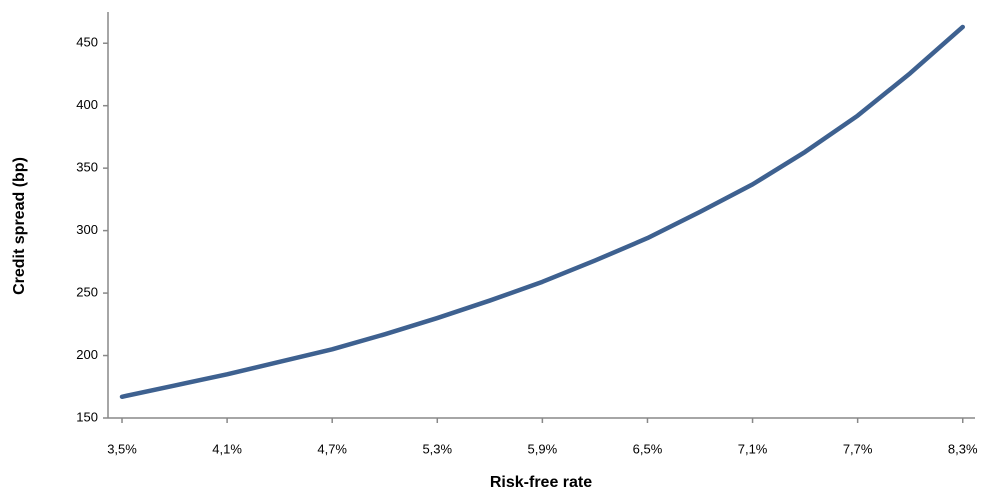 Image resolution: width=992 pixels, height=495 pixels. What do you see at coordinates (332, 448) in the screenshot?
I see `x-tick-label: 4,7%` at bounding box center [332, 448].